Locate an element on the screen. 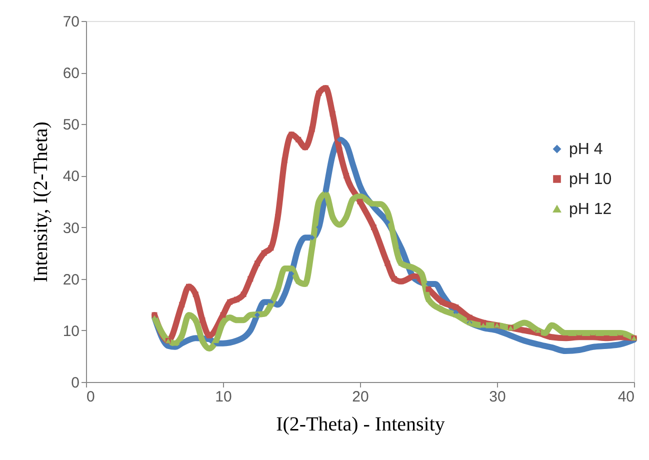 Image resolution: width=649 pixels, height=460 pixels. legend-label: pH 4 is located at coordinates (586, 149).